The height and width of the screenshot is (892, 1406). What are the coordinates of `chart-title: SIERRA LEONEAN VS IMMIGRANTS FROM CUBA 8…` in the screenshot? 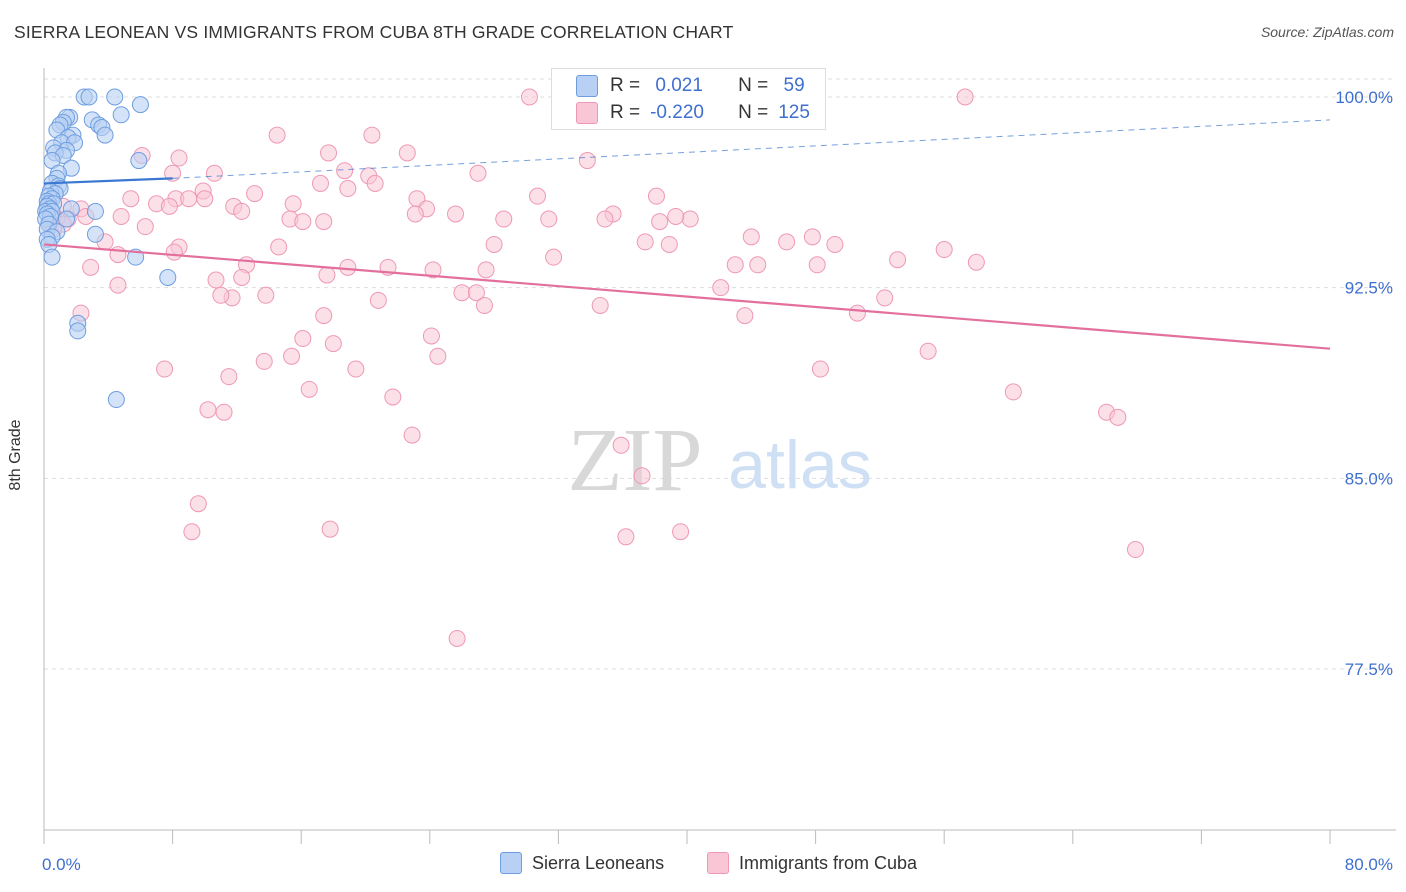 It's located at (374, 32).